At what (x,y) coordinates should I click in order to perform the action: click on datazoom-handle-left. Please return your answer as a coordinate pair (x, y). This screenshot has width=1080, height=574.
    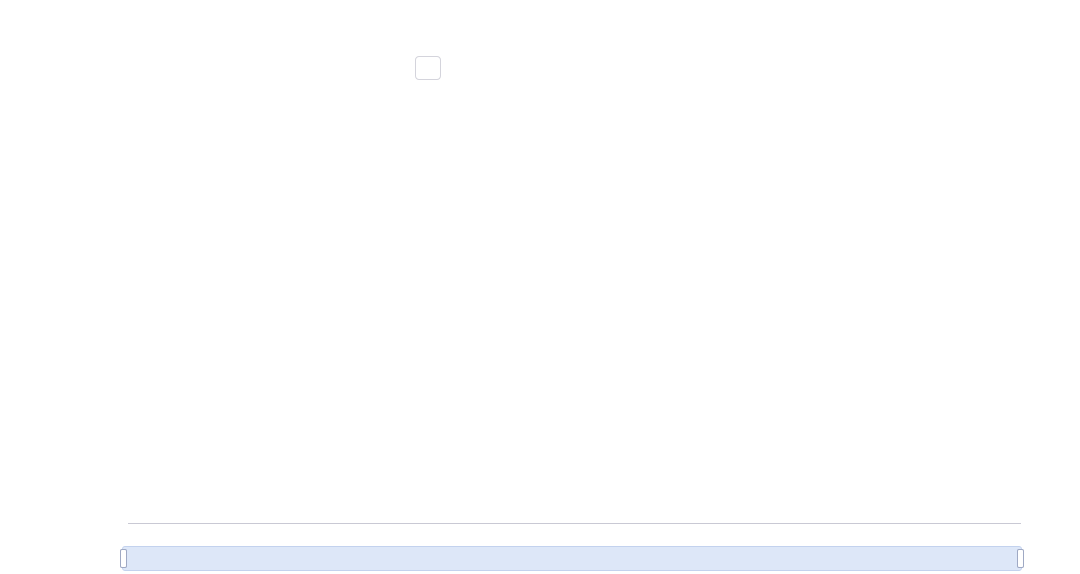
    Looking at the image, I should click on (123, 558).